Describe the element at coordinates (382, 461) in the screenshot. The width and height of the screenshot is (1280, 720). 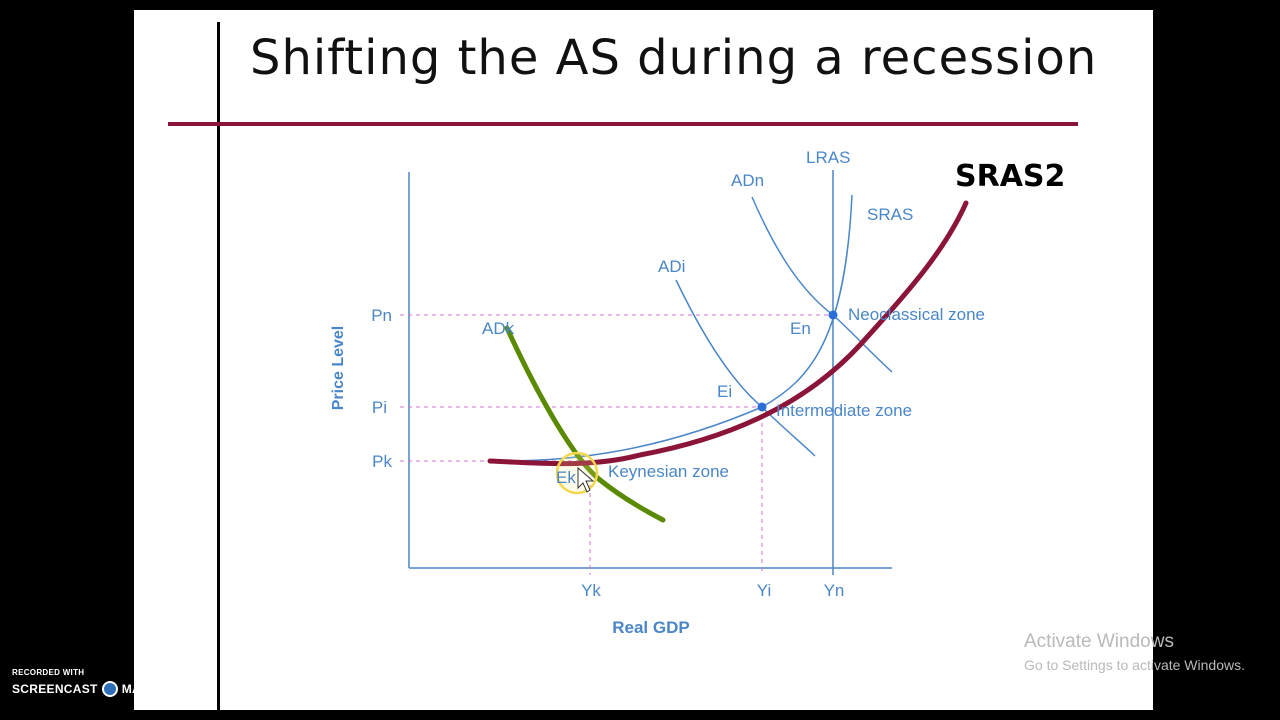
I see `tick-pk: Pk` at that location.